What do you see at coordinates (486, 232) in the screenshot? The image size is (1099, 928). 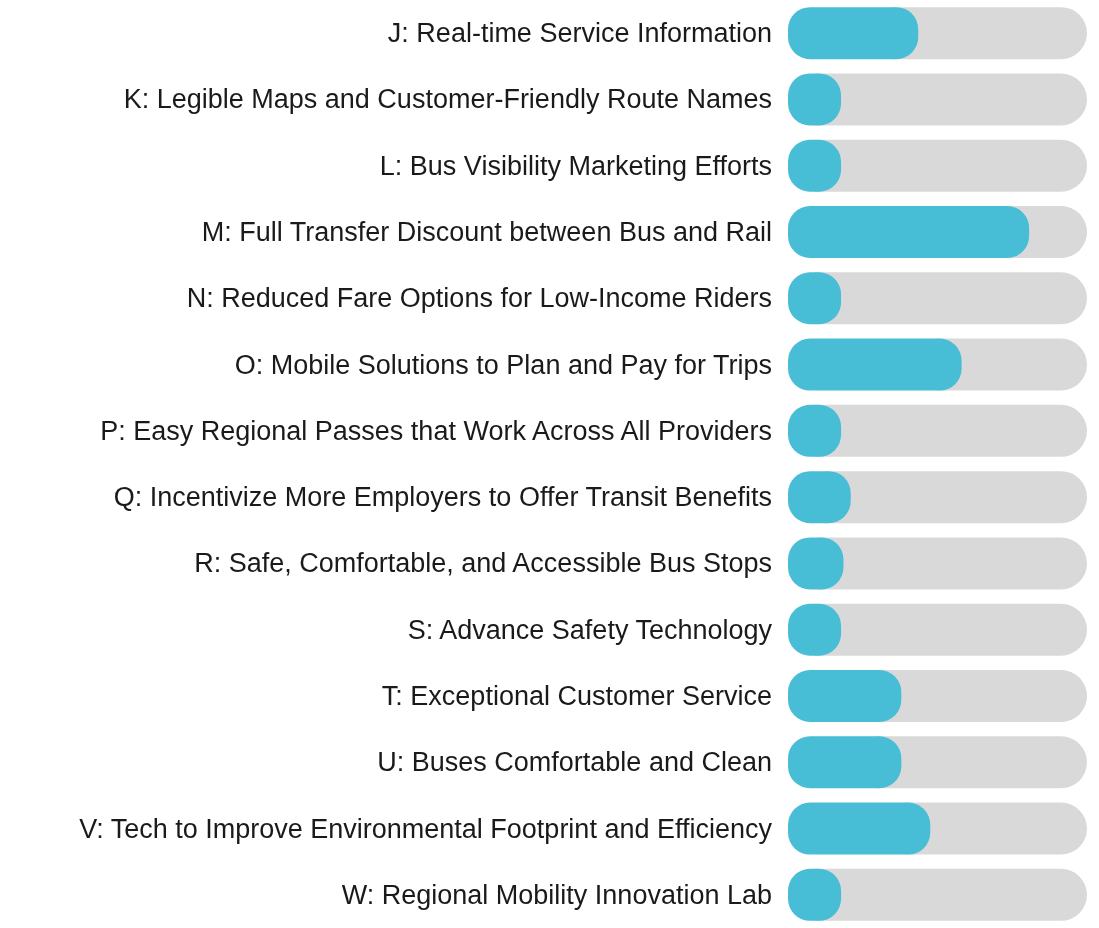 I see `y-tick-label: M: Full Transfer Discount between Bus and Rail` at bounding box center [486, 232].